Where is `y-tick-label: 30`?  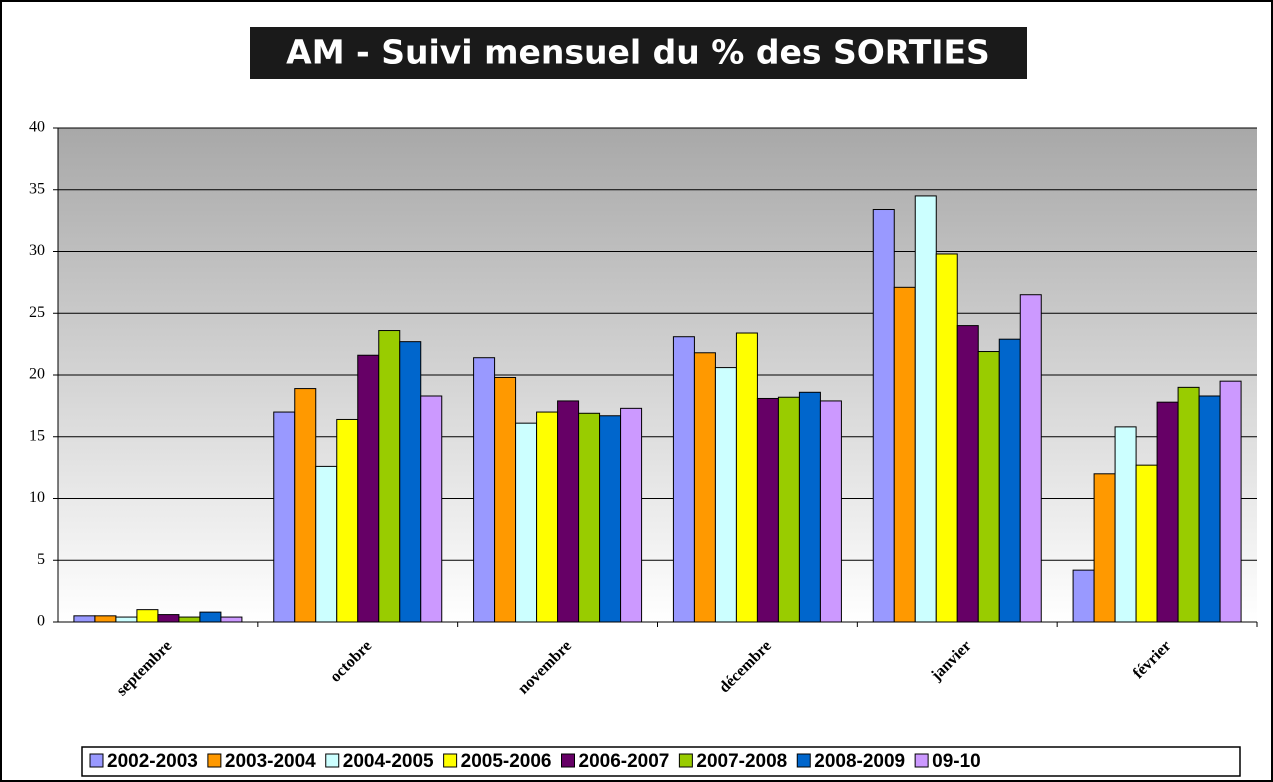
y-tick-label: 30 is located at coordinates (37, 250).